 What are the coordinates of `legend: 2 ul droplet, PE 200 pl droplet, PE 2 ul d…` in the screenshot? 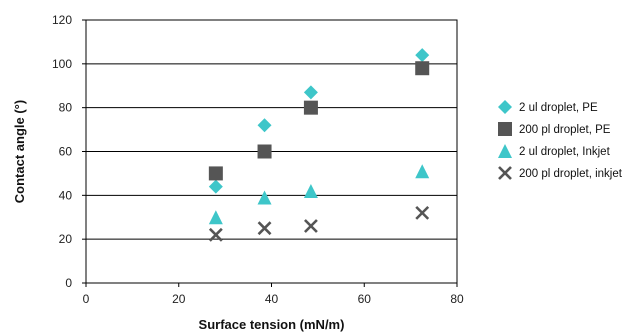 It's located at (560, 140).